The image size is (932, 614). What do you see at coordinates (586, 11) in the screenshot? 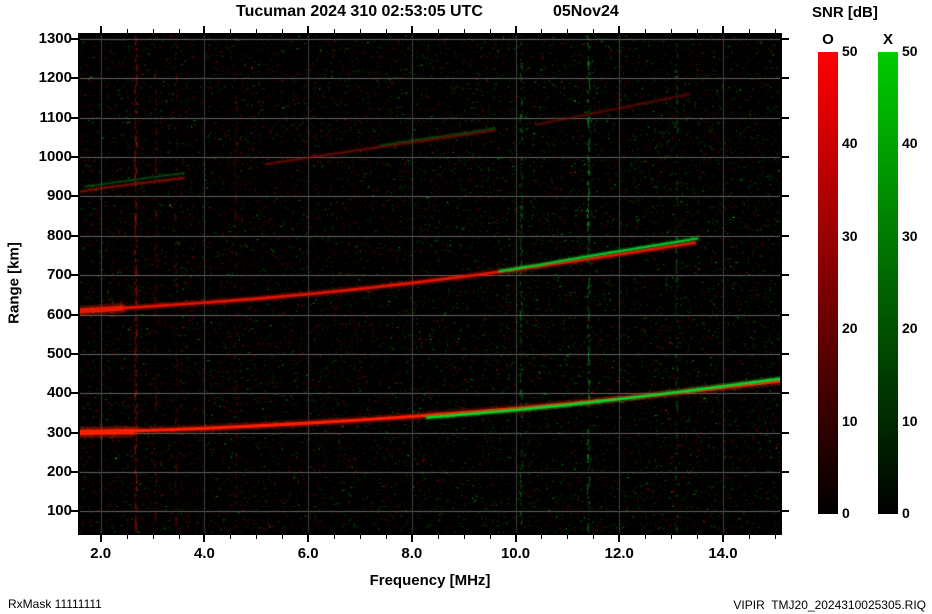
I see `date-label: 05Nov24` at bounding box center [586, 11].